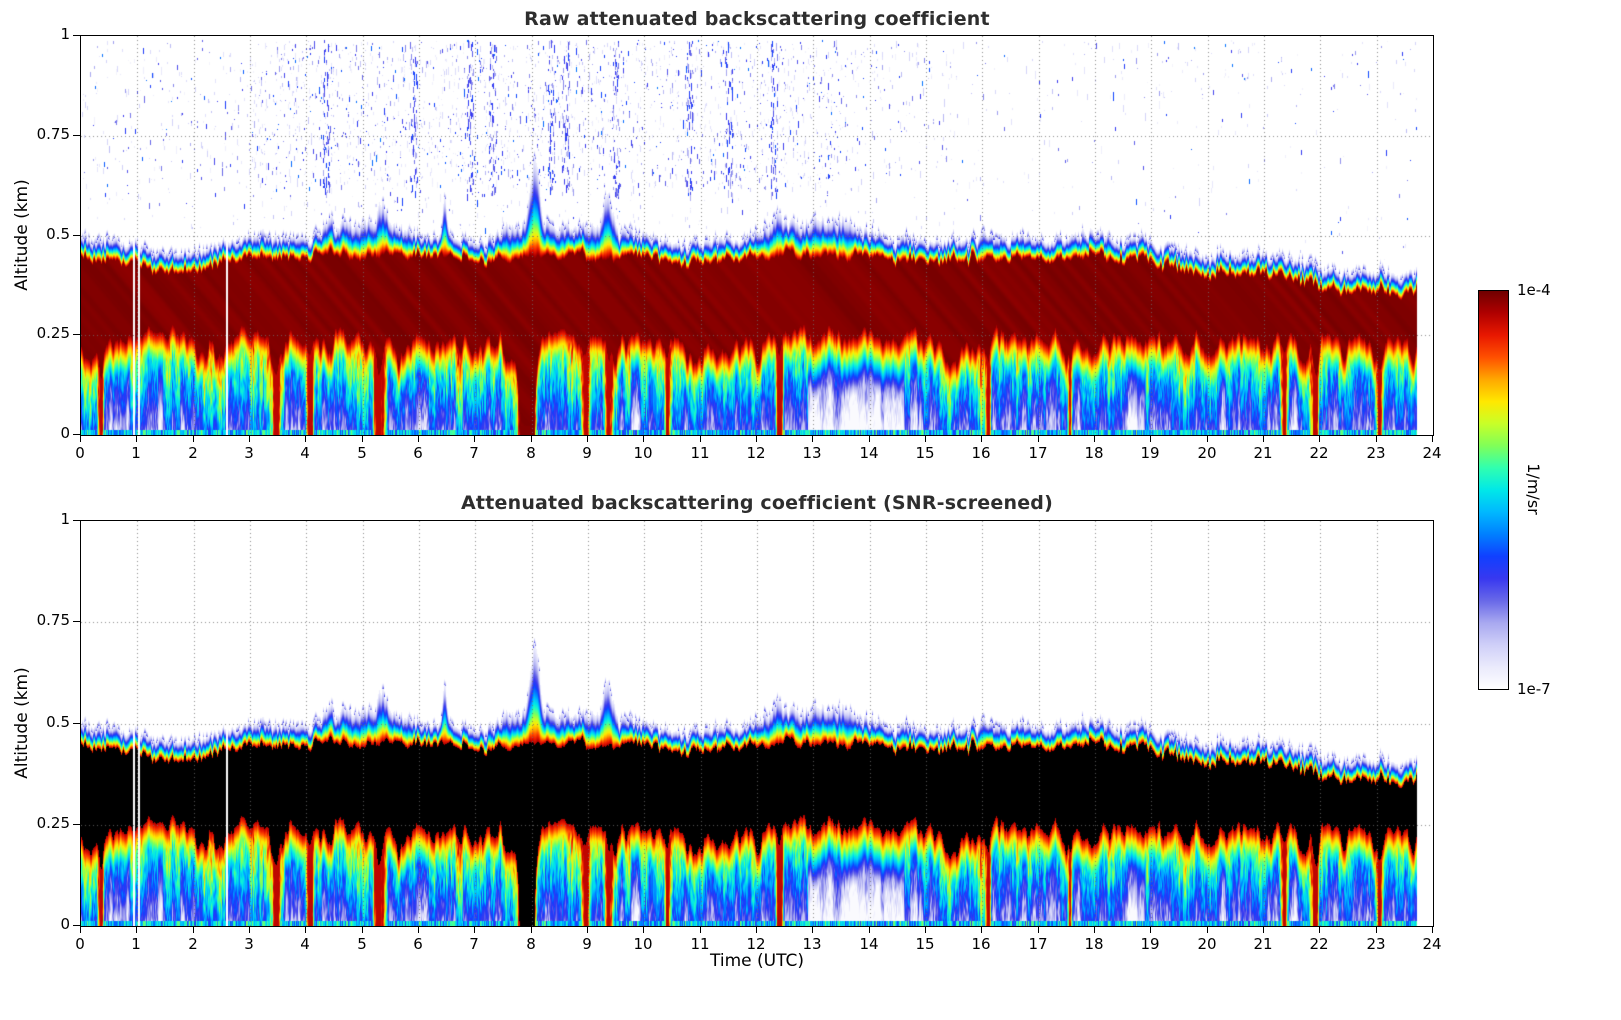  Describe the element at coordinates (1534, 689) in the screenshot. I see `colorbar-min-label: 1e-7` at that location.